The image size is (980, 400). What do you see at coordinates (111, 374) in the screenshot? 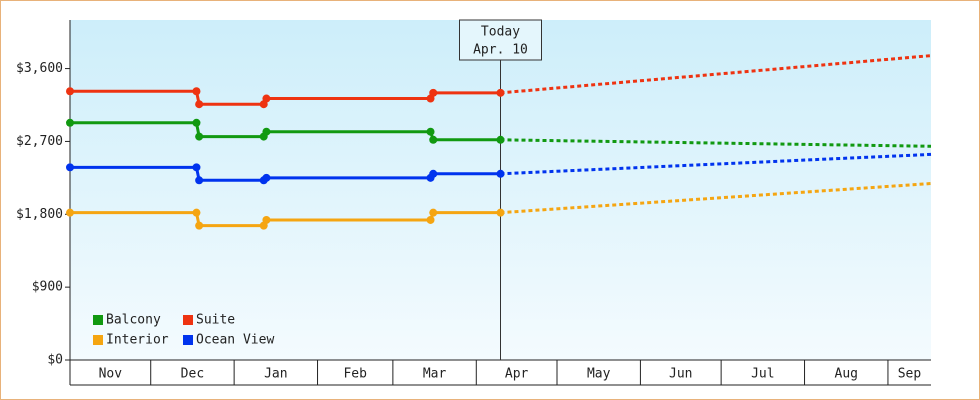
I see `x-tick-label: Nov` at bounding box center [111, 374].